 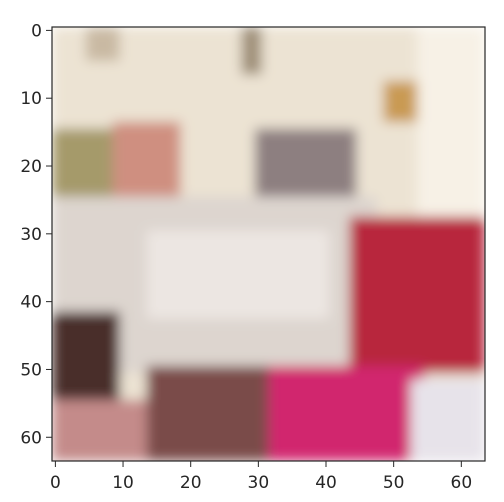 I want to click on image-region-lamp-shade-right, so click(x=400, y=101).